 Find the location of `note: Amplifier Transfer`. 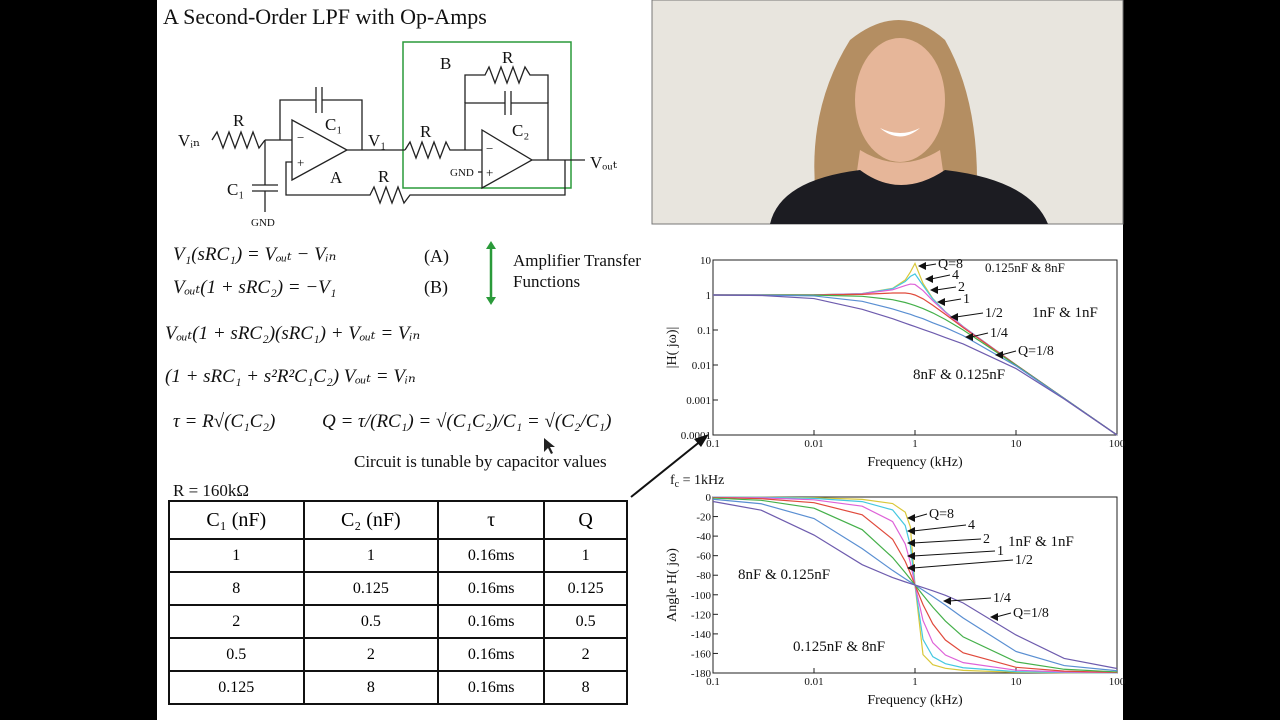

note: Amplifier Transfer is located at coordinates (577, 260).